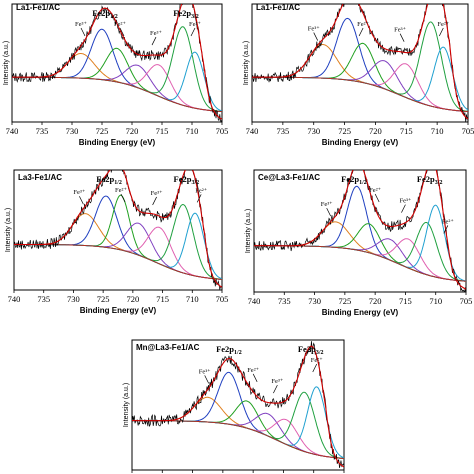  Describe the element at coordinates (289, 177) in the screenshot. I see `panel-title: Ce@La3-Fe1/AC` at that location.